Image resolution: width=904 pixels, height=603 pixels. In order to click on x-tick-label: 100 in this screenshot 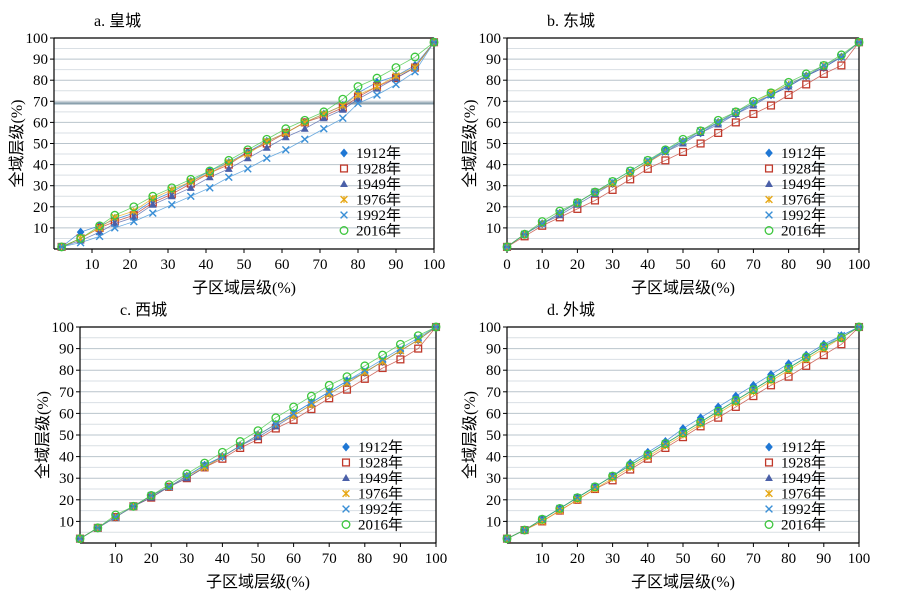, I will do `click(436, 559)`.